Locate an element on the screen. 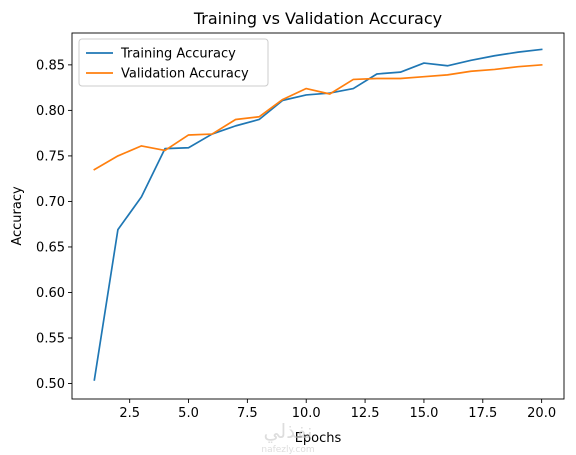  x-tick-label: 5.0 is located at coordinates (188, 413).